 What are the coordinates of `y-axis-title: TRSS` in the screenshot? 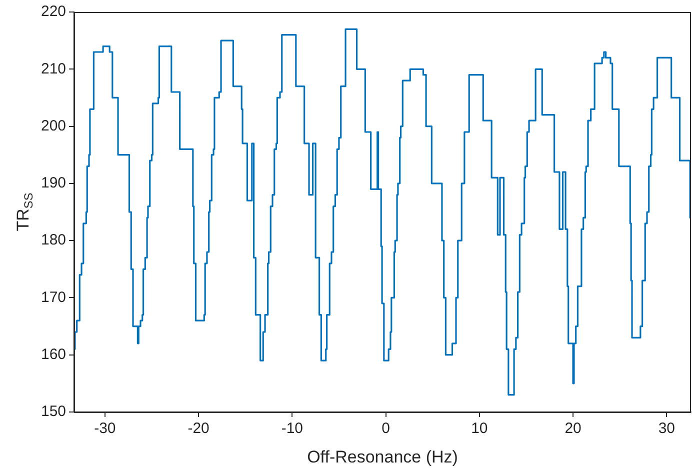 It's located at (25, 212).